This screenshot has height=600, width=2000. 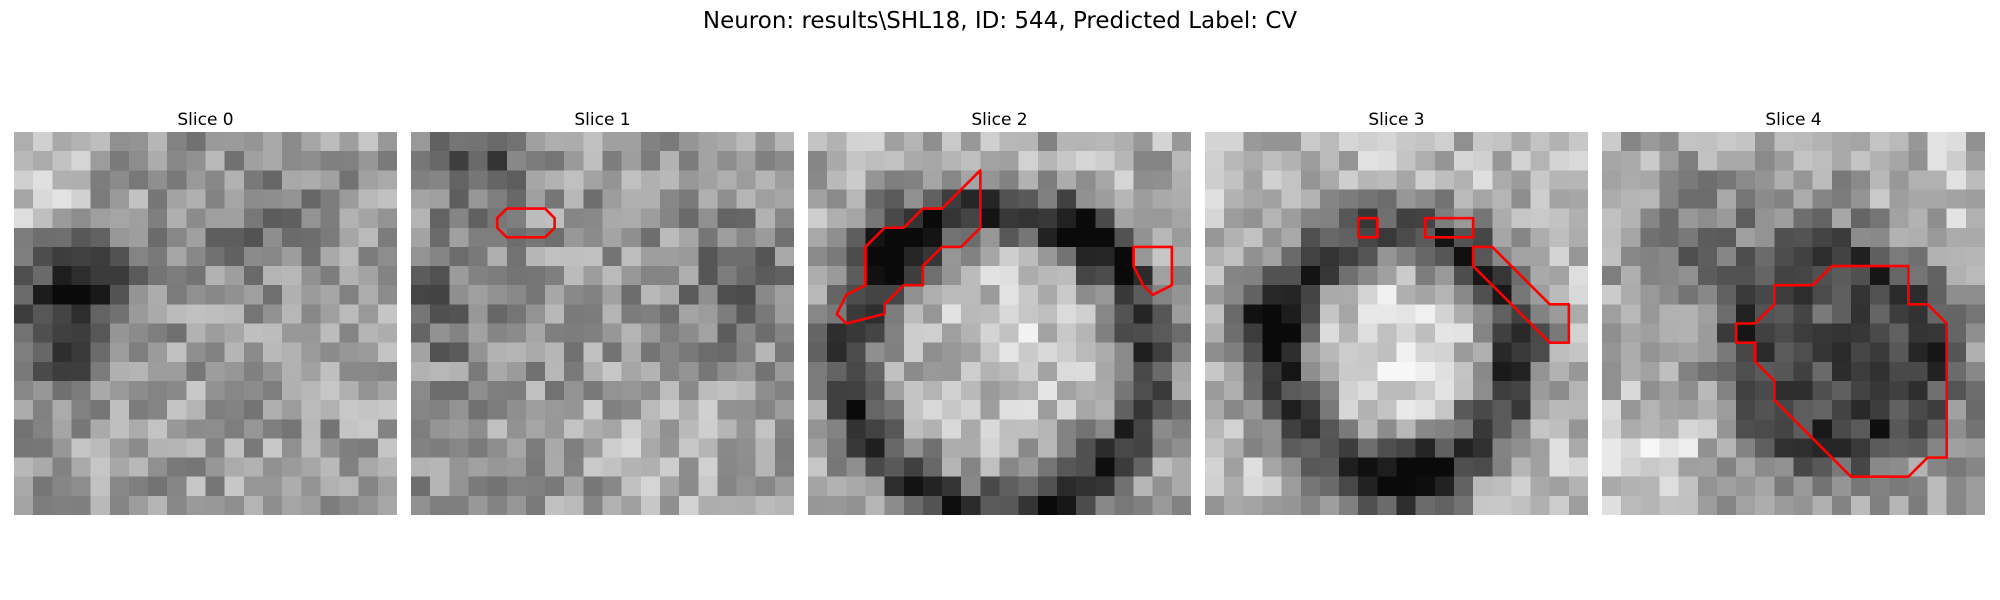 I want to click on slice-panel-0: Slice 0, so click(x=205, y=311).